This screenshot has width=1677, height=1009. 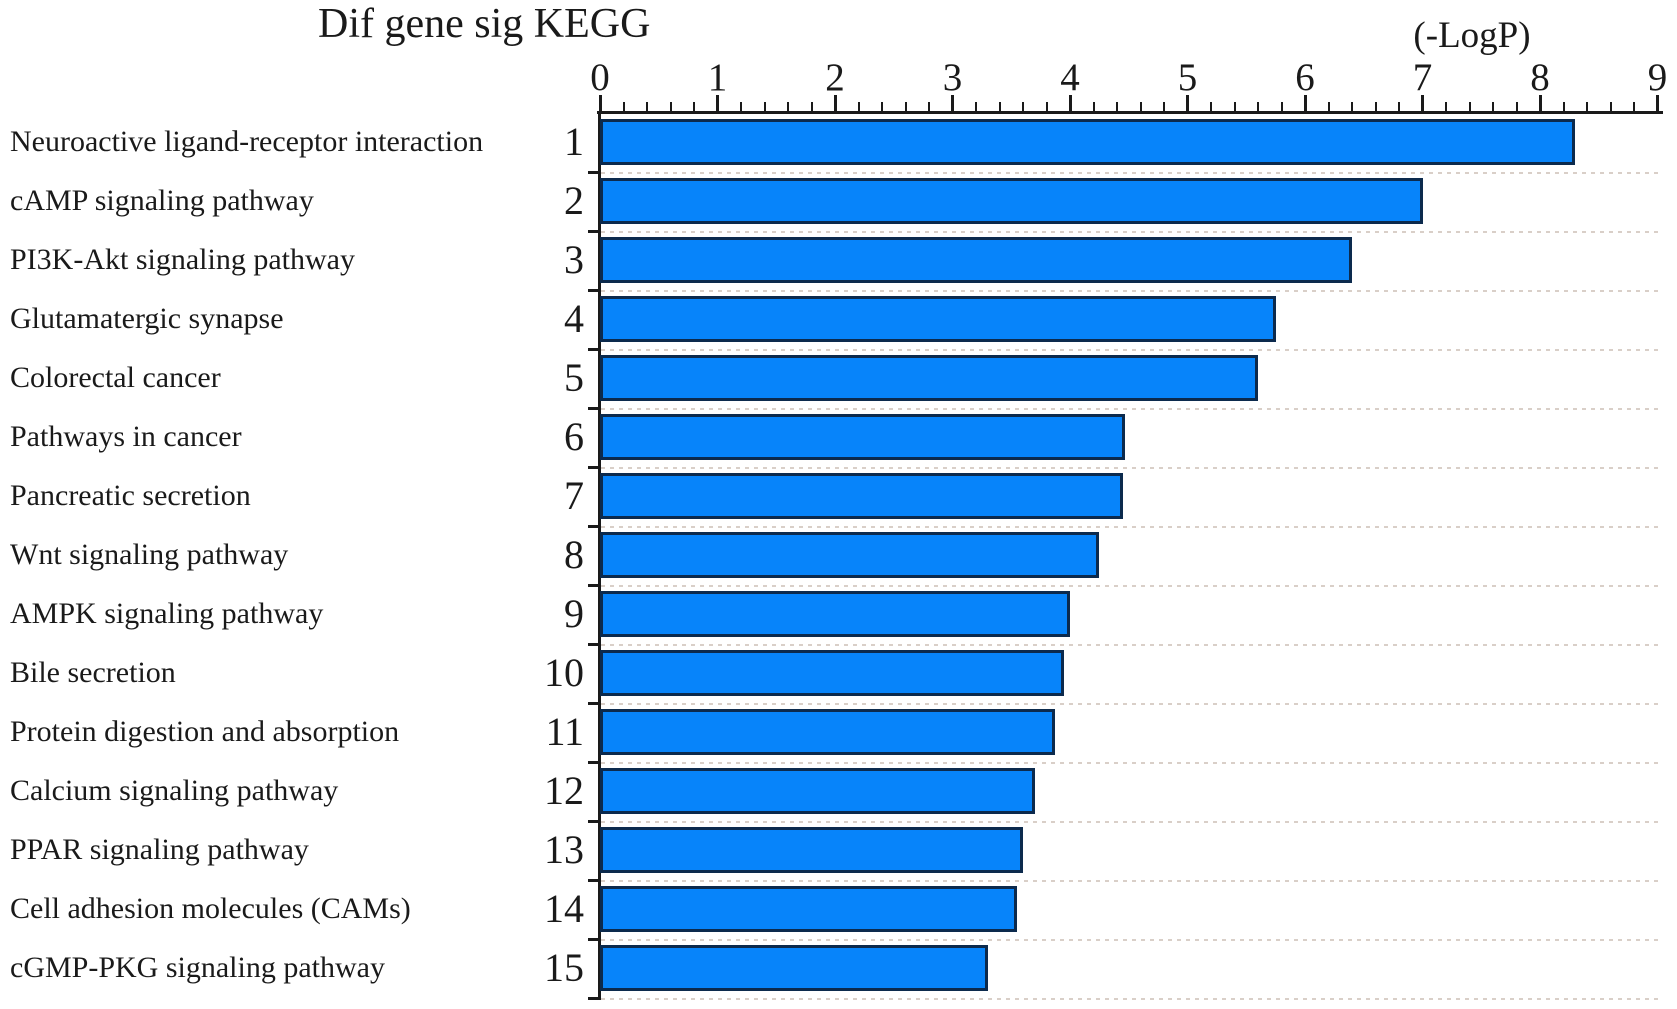 I want to click on category-label: PI3K-Akt signaling pathway, so click(x=182, y=259).